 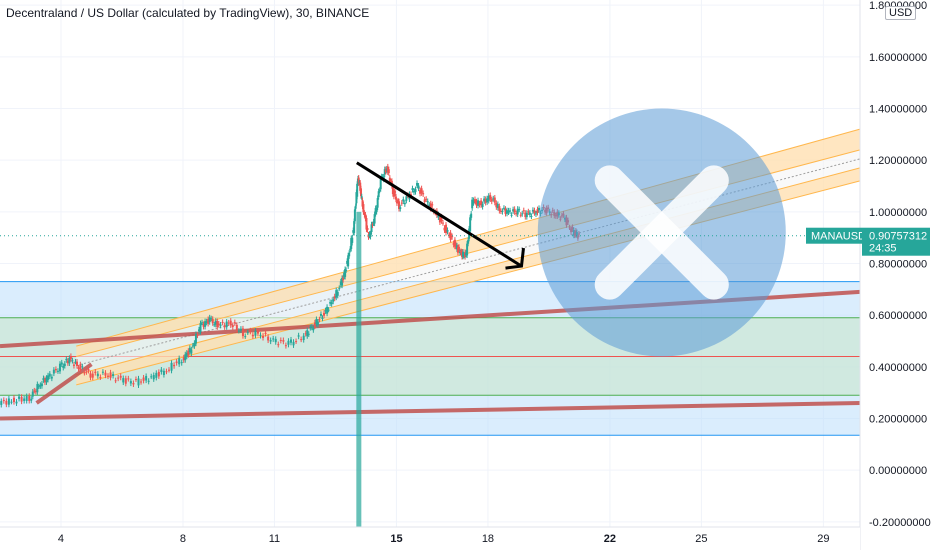 I want to click on y-tick-label: -0.20000000, so click(x=900, y=523).